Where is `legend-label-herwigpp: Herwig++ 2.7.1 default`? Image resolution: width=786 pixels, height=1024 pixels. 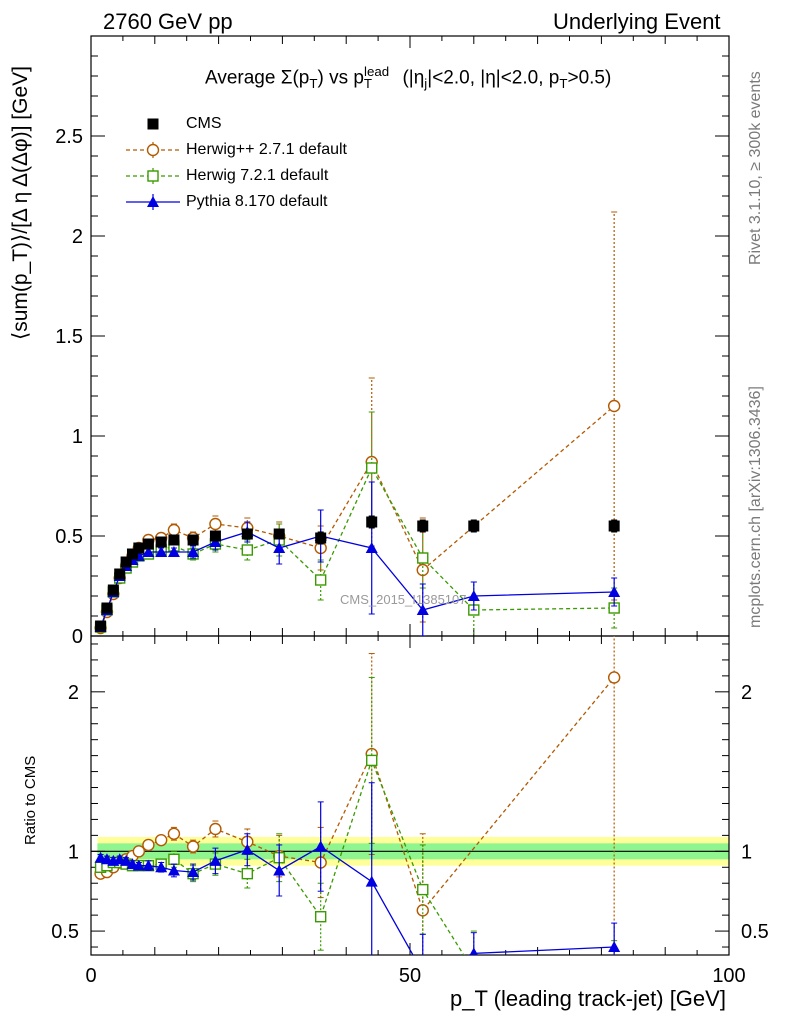 legend-label-herwigpp: Herwig++ 2.7.1 default is located at coordinates (266, 149).